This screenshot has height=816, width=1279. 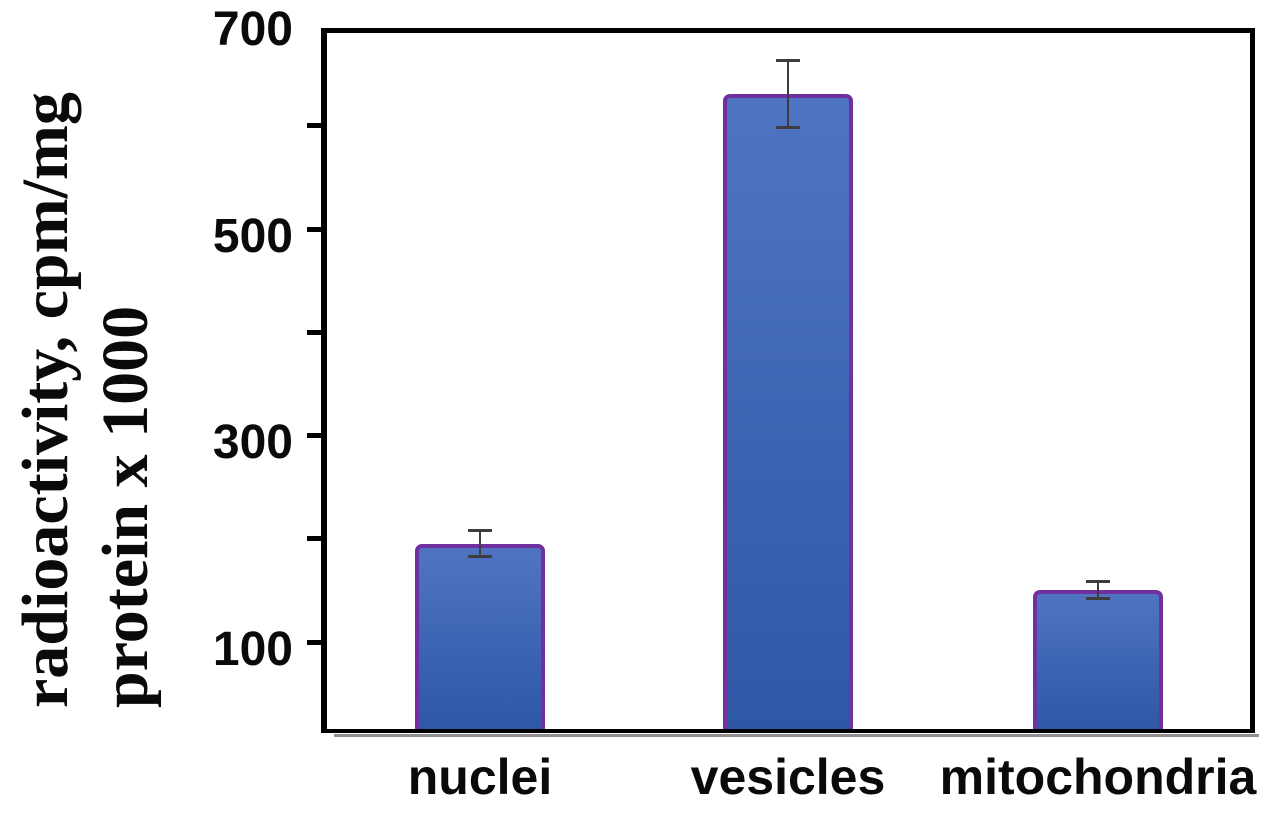 I want to click on error-bar-cap-bottom-nuclei, so click(x=480, y=556).